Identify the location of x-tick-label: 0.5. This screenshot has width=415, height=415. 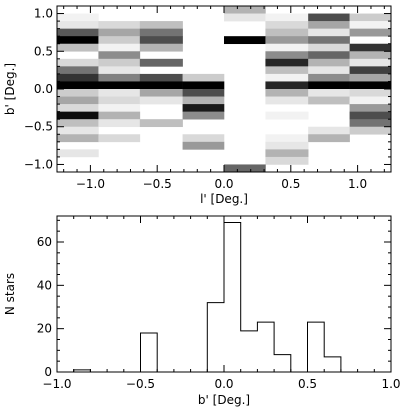
(290, 184).